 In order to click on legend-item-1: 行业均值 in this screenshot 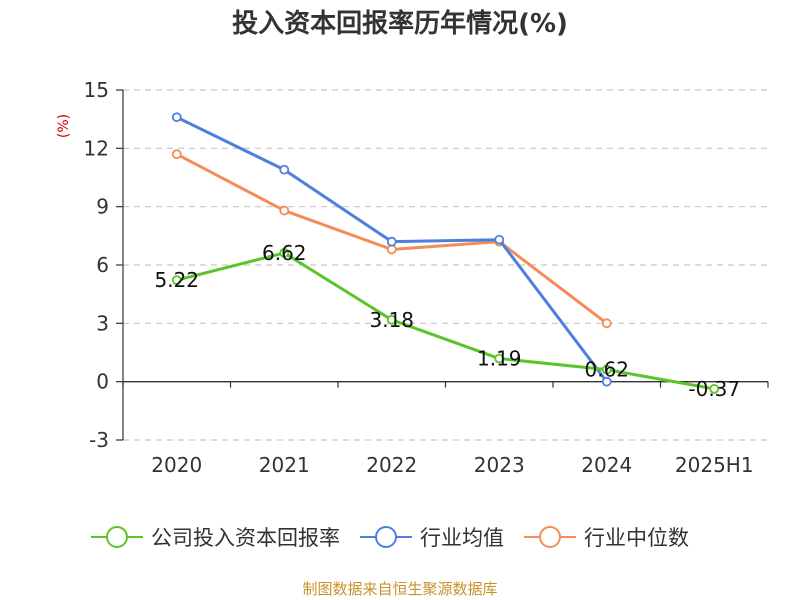, I will do `click(432, 538)`.